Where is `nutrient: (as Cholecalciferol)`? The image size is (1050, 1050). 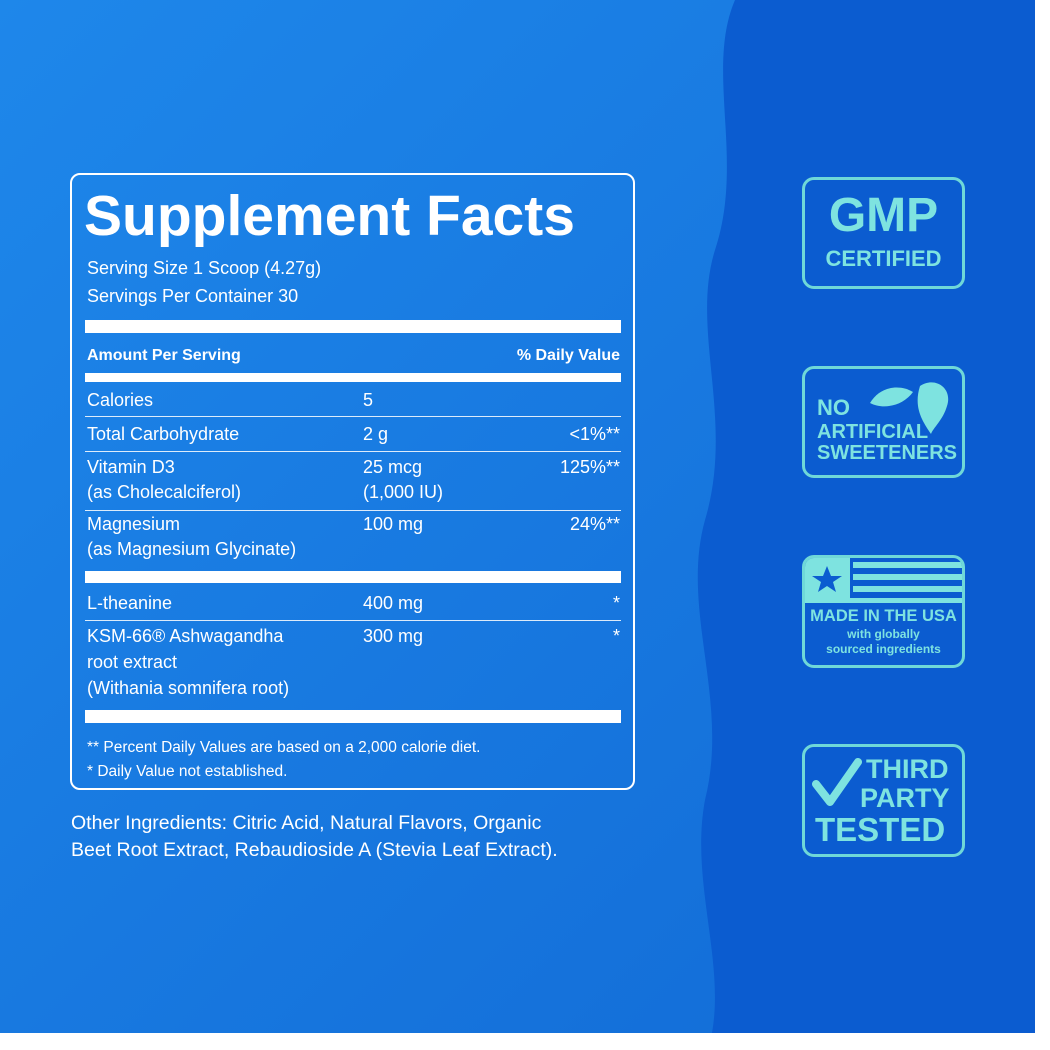
nutrient: (as Cholecalciferol) is located at coordinates (164, 492).